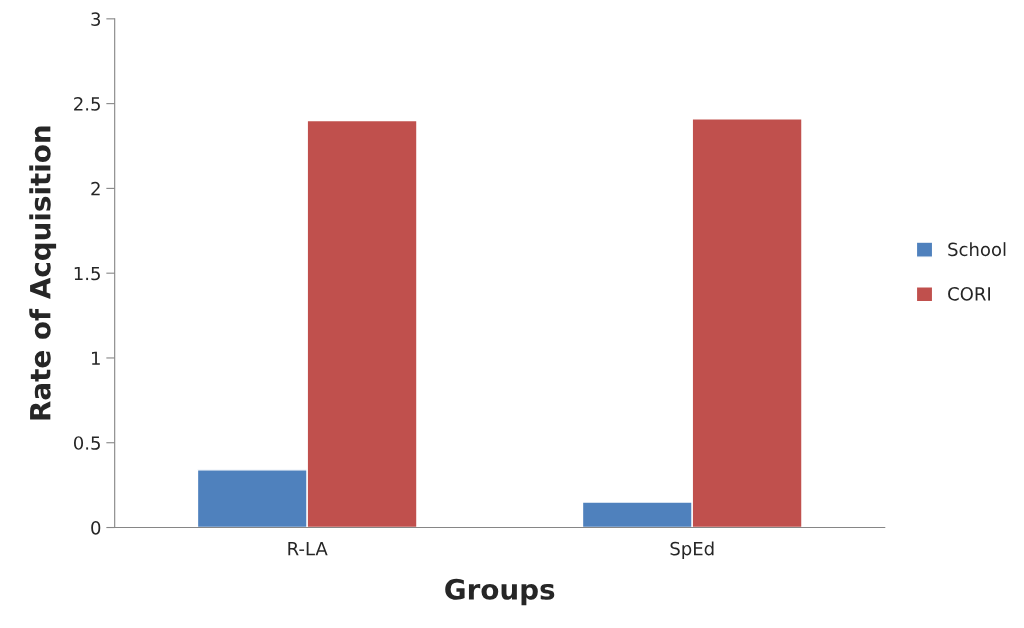 This screenshot has width=1024, height=628. Describe the element at coordinates (95, 188) in the screenshot. I see `y-tick-label: 2` at that location.